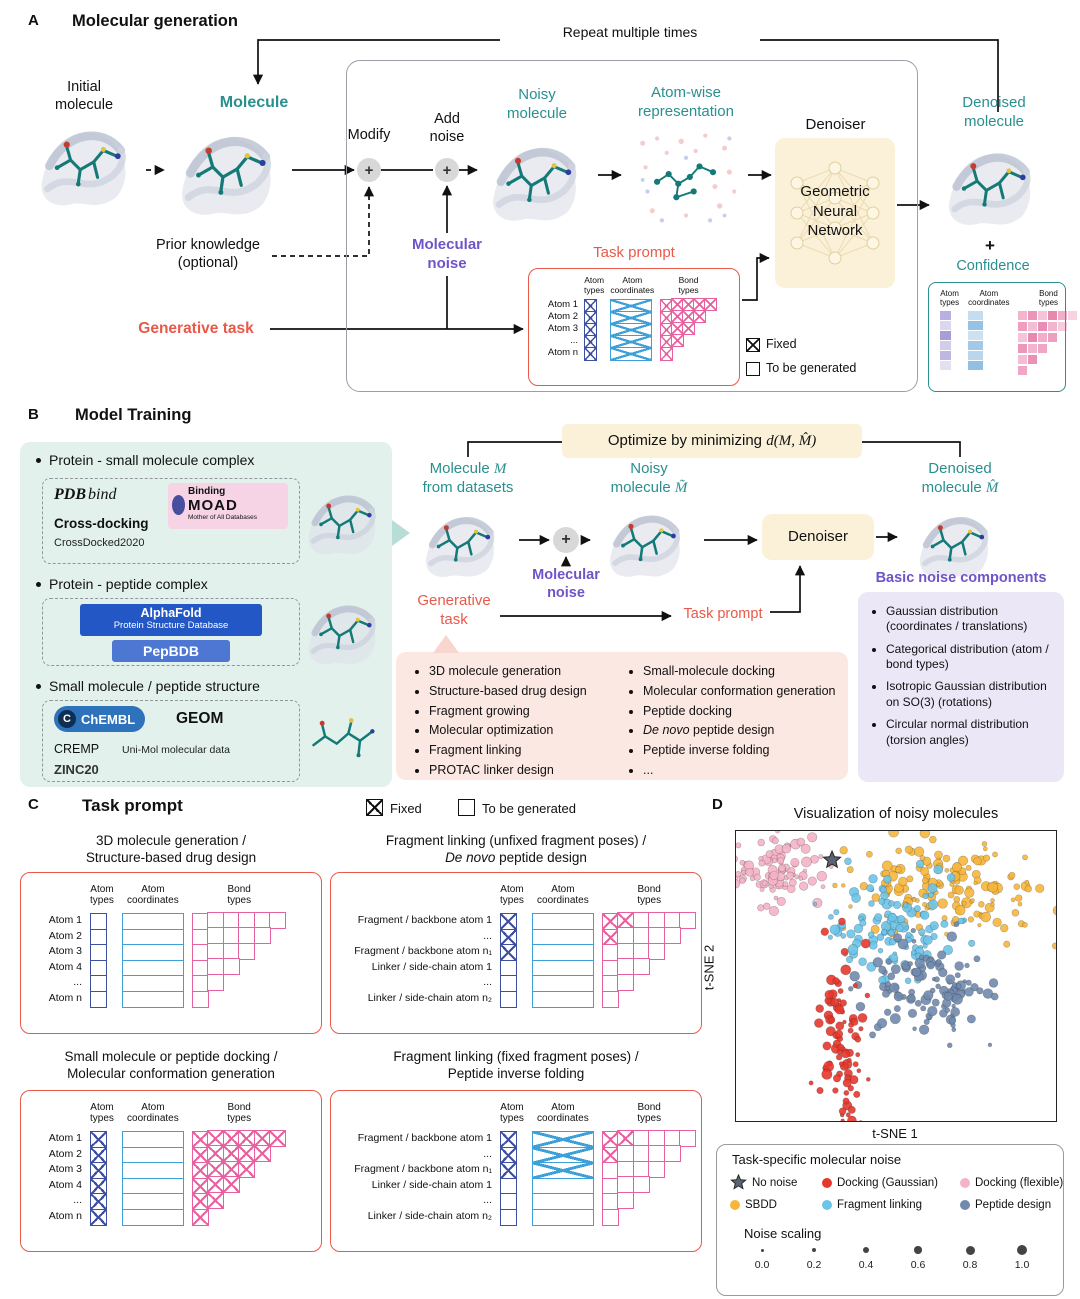  Describe the element at coordinates (423, 951) in the screenshot. I see `matrix-row-label: Fragment / backbone atom n₁` at that location.